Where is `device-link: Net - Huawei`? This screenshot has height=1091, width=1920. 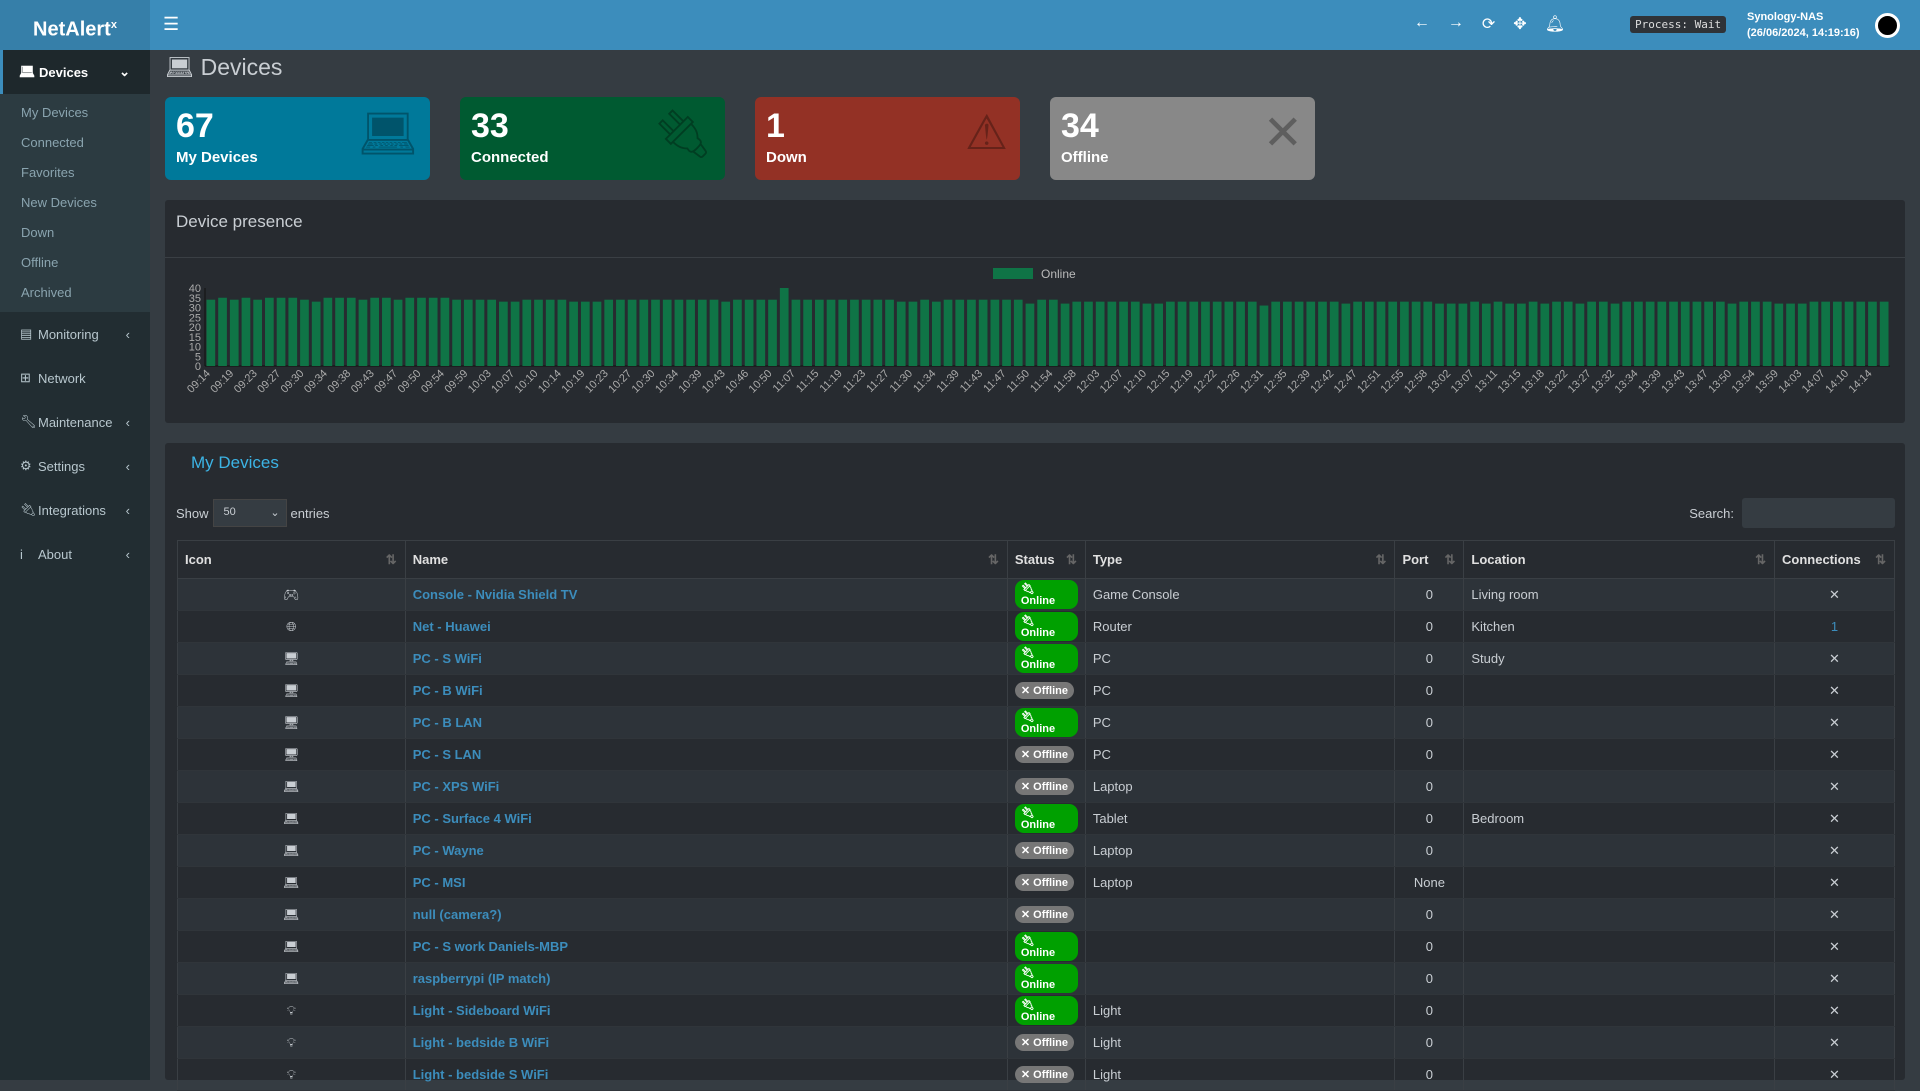 device-link: Net - Huawei is located at coordinates (451, 626).